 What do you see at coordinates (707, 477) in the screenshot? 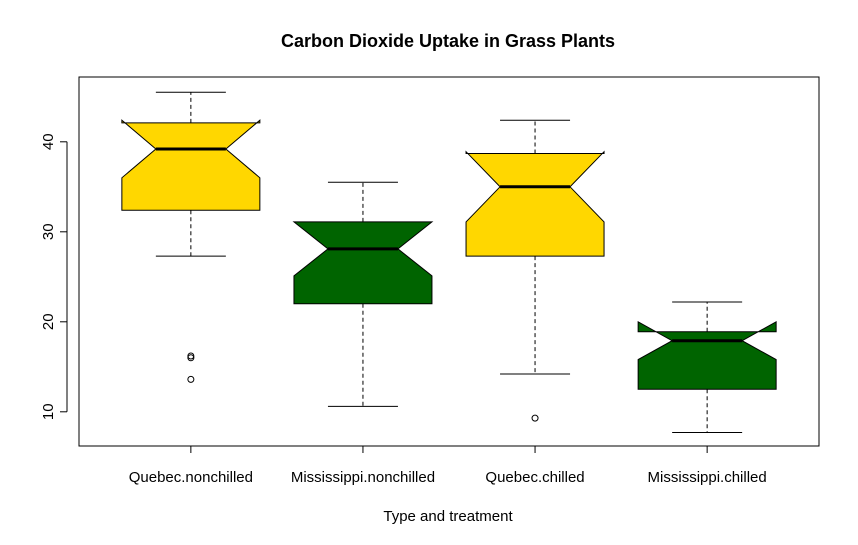
I see `x-tick-label: Mississippi.chilled` at bounding box center [707, 477].